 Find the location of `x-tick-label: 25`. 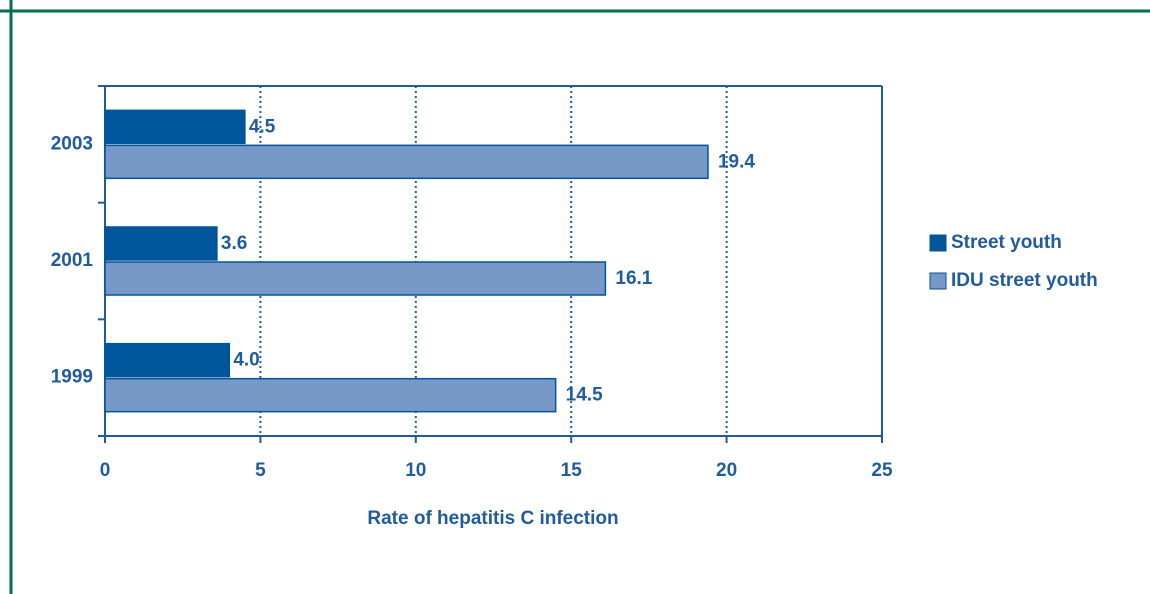

x-tick-label: 25 is located at coordinates (882, 470).